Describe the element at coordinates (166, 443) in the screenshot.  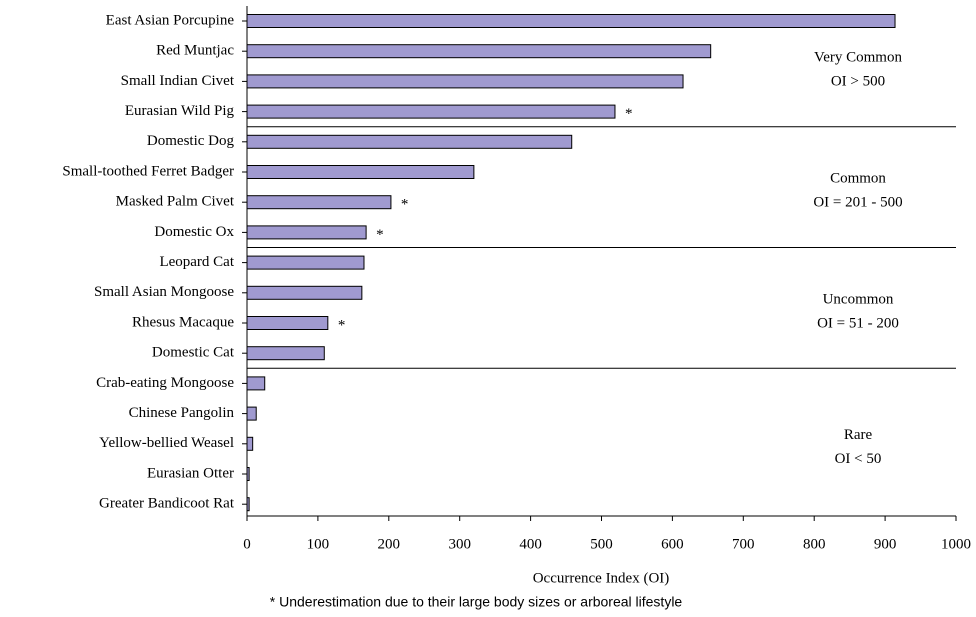
I see `y-tick-label: Yellow-bellied Weasel` at that location.